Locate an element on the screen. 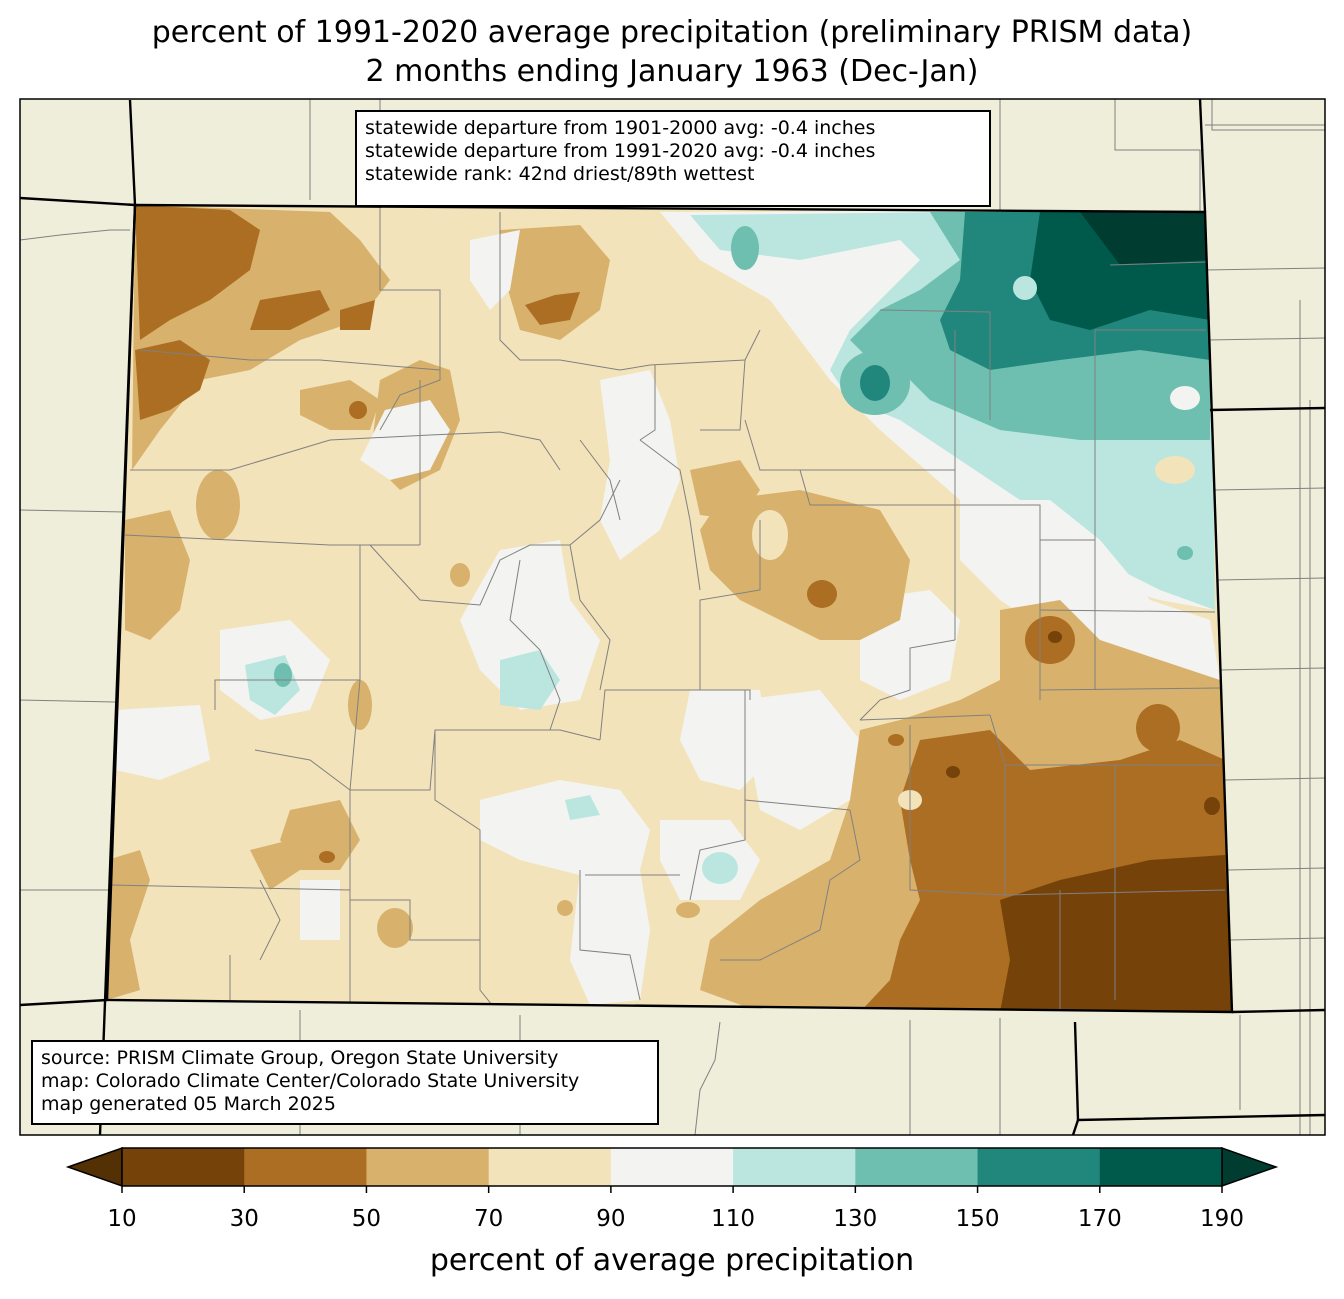 Image resolution: width=1344 pixels, height=1299 pixels. colorbar-over-arrow is located at coordinates (1250, 1167).